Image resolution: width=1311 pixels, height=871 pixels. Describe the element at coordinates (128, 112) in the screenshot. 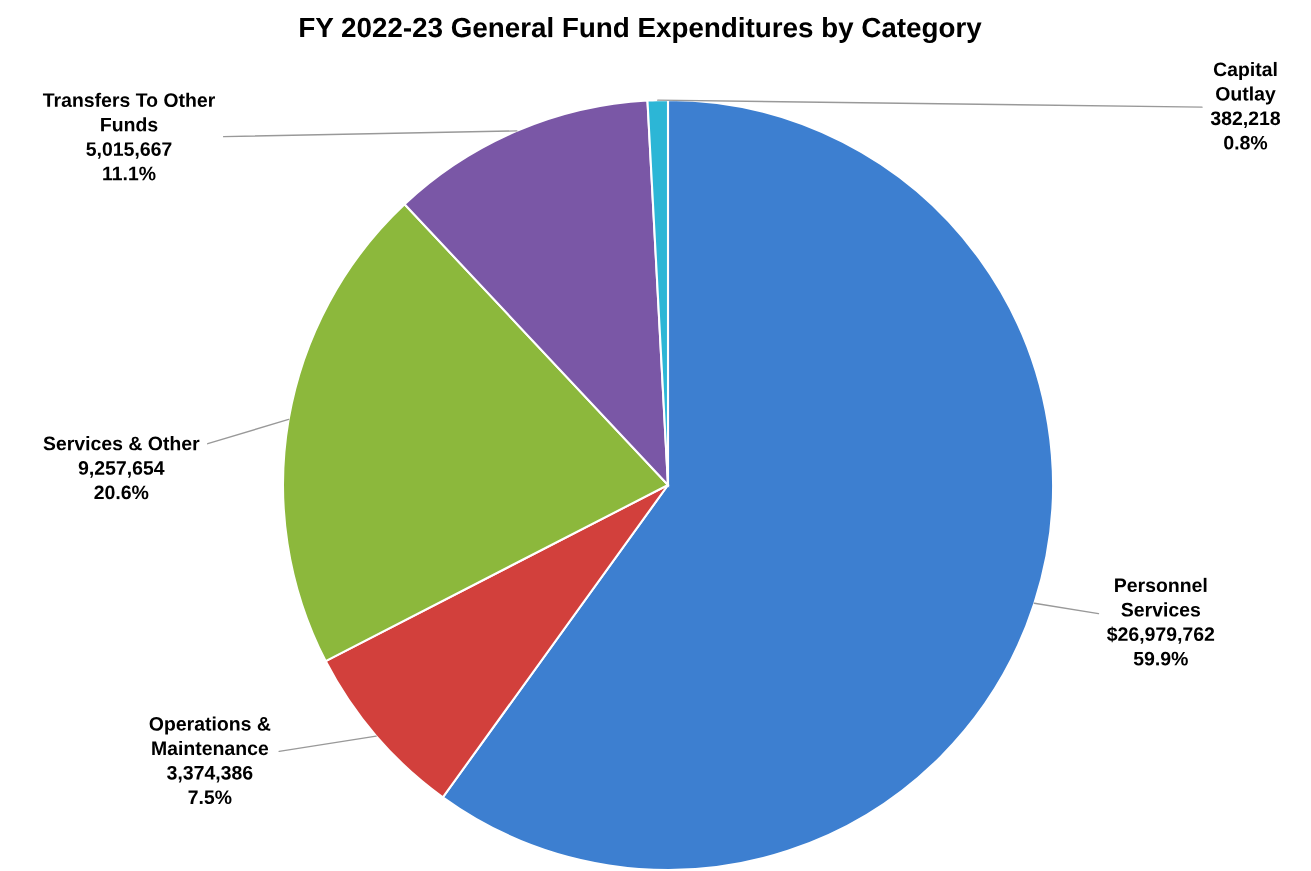

I see `slice-label: Transfers To Other Funds` at that location.